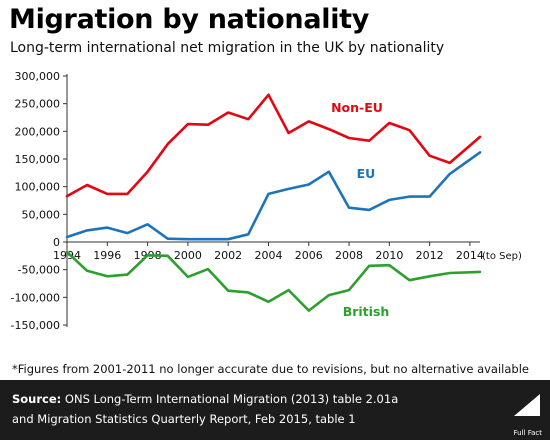 This screenshot has width=550, height=440. I want to click on full-fact-logo-icon, so click(527, 405).